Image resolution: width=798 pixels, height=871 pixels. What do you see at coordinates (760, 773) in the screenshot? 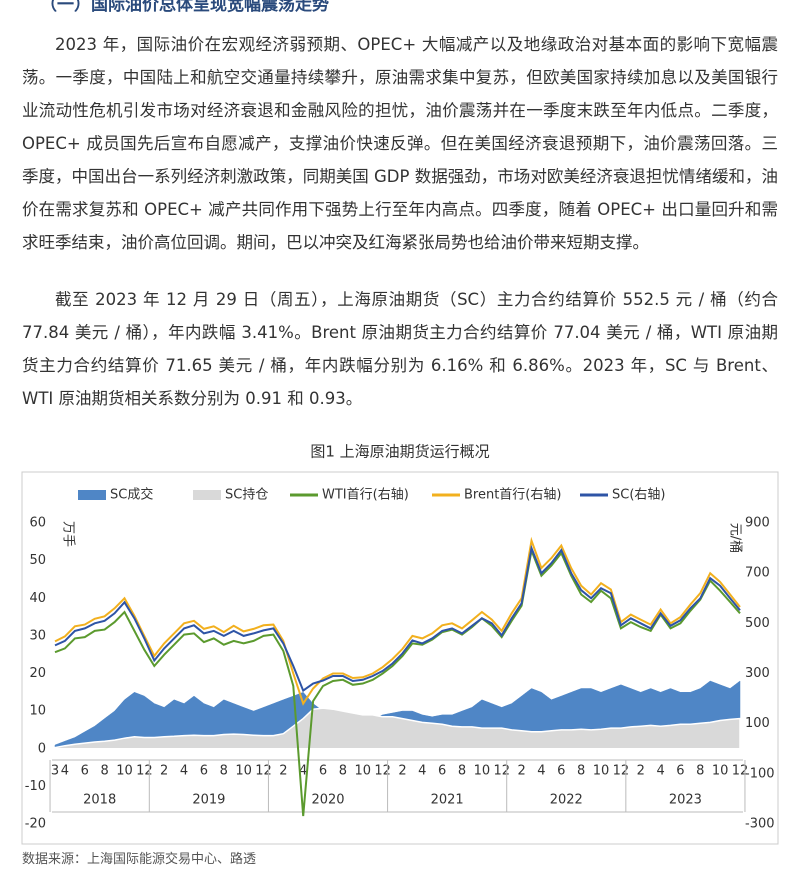
I see `y2-tick-label: -100` at bounding box center [760, 773].